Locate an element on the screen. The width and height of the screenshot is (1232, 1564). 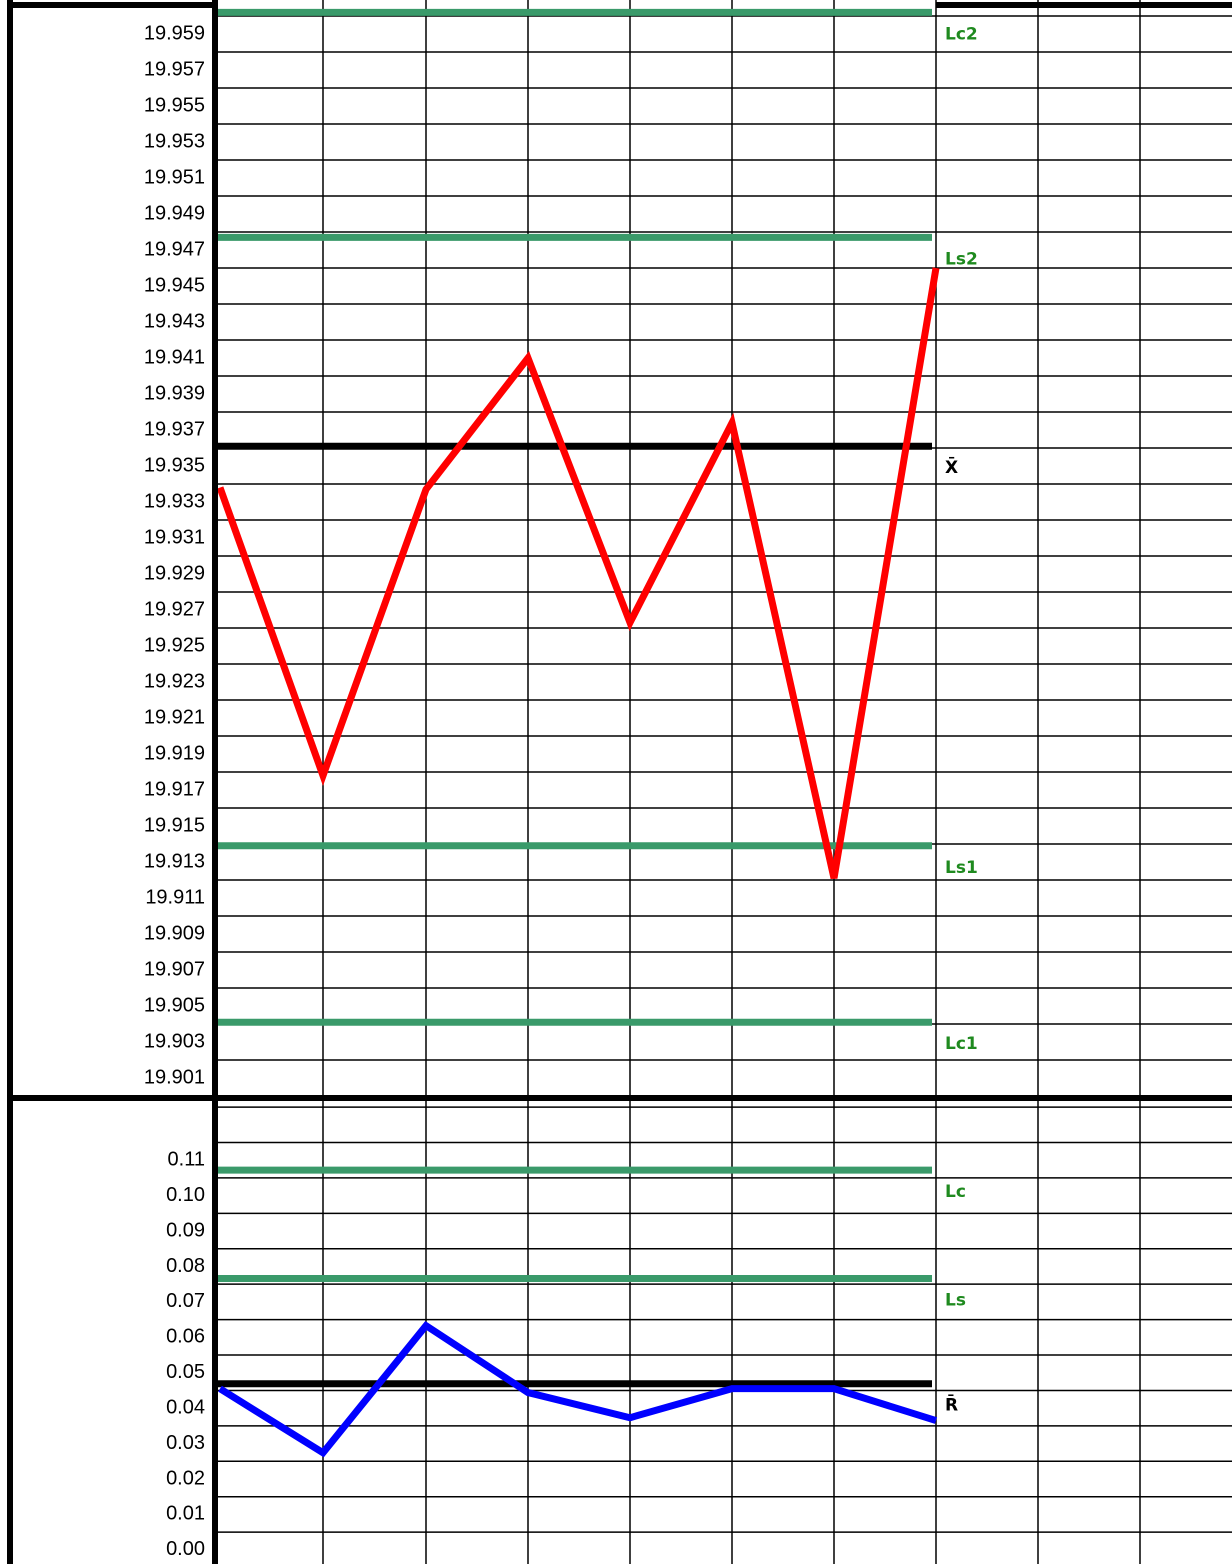
y-tick-label: 19.907 is located at coordinates (174, 969).